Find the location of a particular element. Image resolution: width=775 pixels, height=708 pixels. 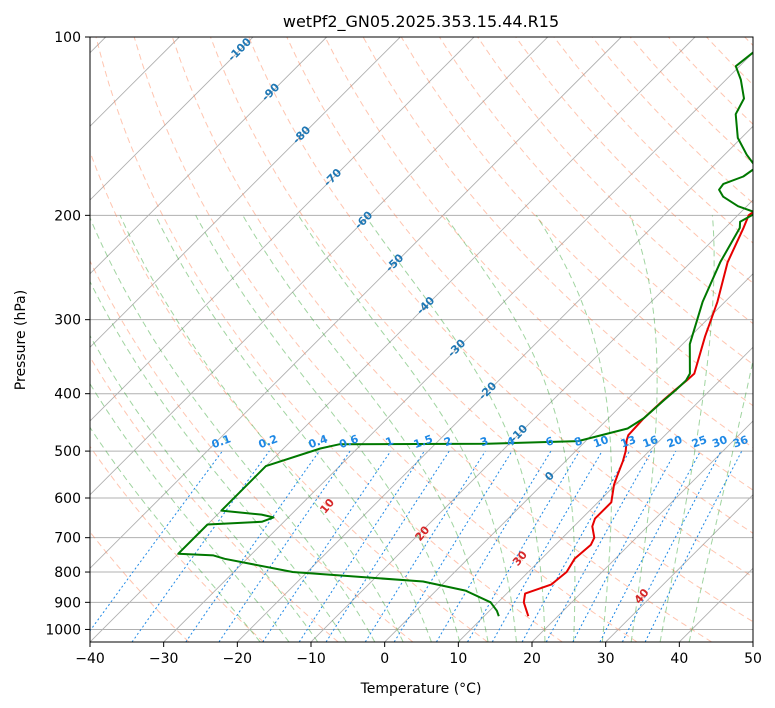

x-axis-title: Temperature (°C) is located at coordinates (421, 689).